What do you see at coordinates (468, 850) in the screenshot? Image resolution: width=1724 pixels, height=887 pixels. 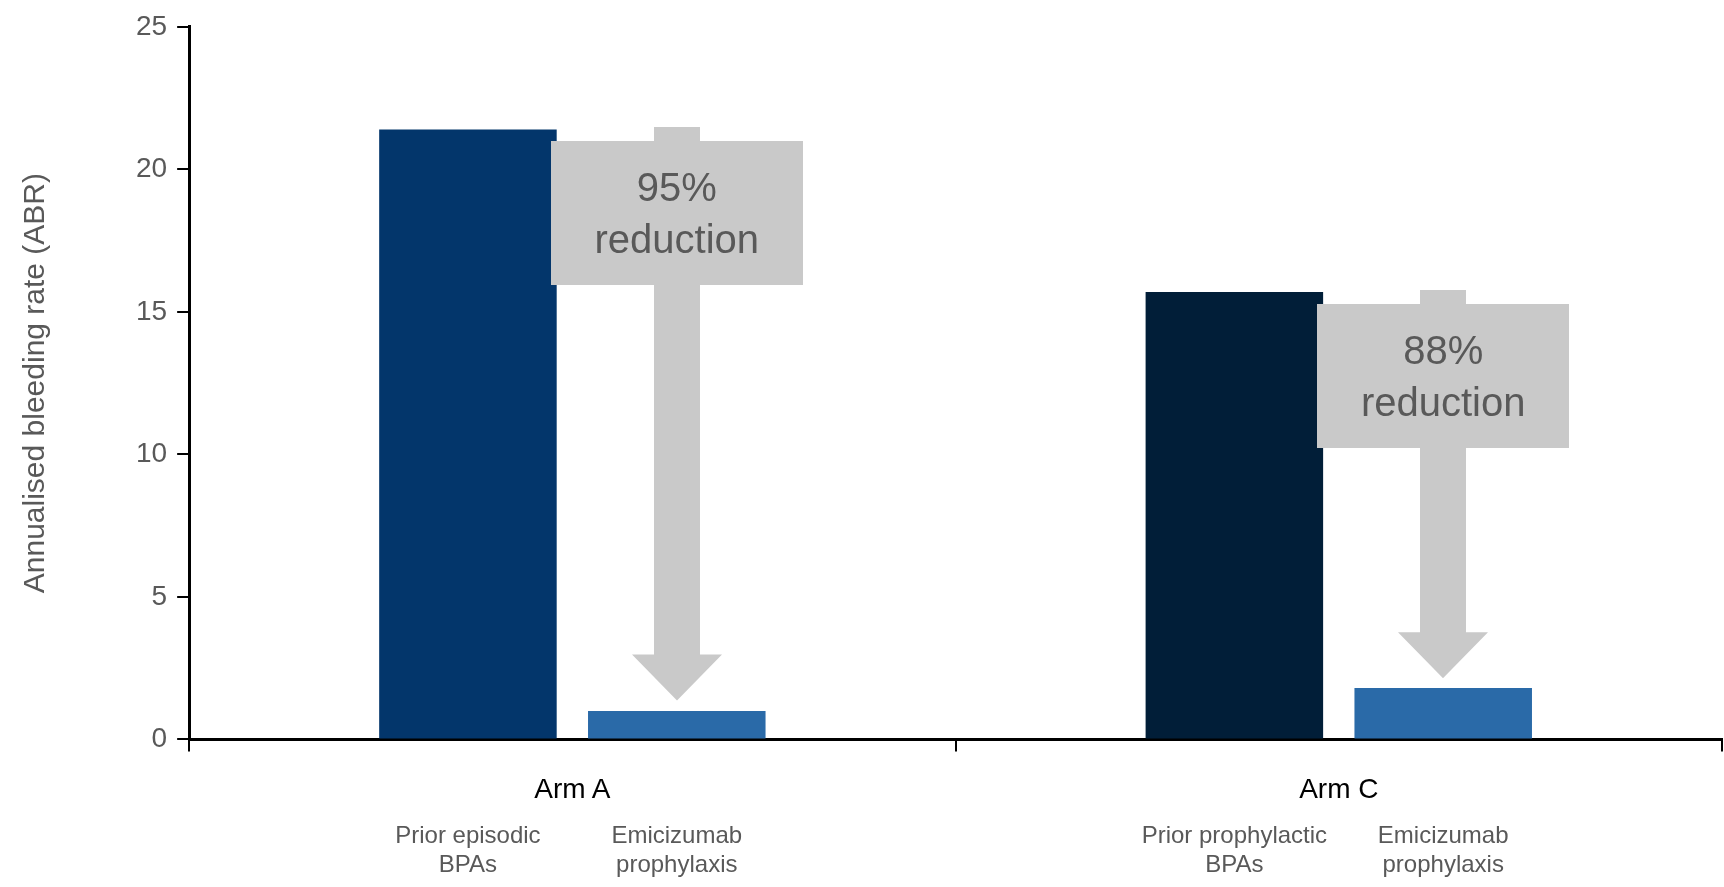 I see `text: Prior episodic BPAs` at bounding box center [468, 850].